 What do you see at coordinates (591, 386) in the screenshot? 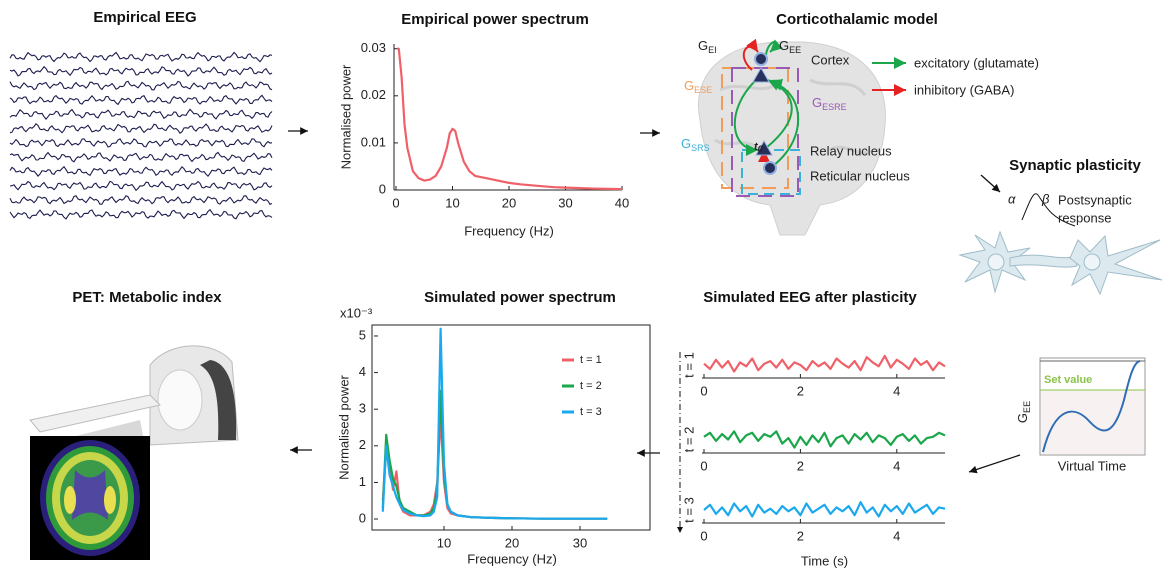
I see `legend-label: t = 2` at bounding box center [591, 386].